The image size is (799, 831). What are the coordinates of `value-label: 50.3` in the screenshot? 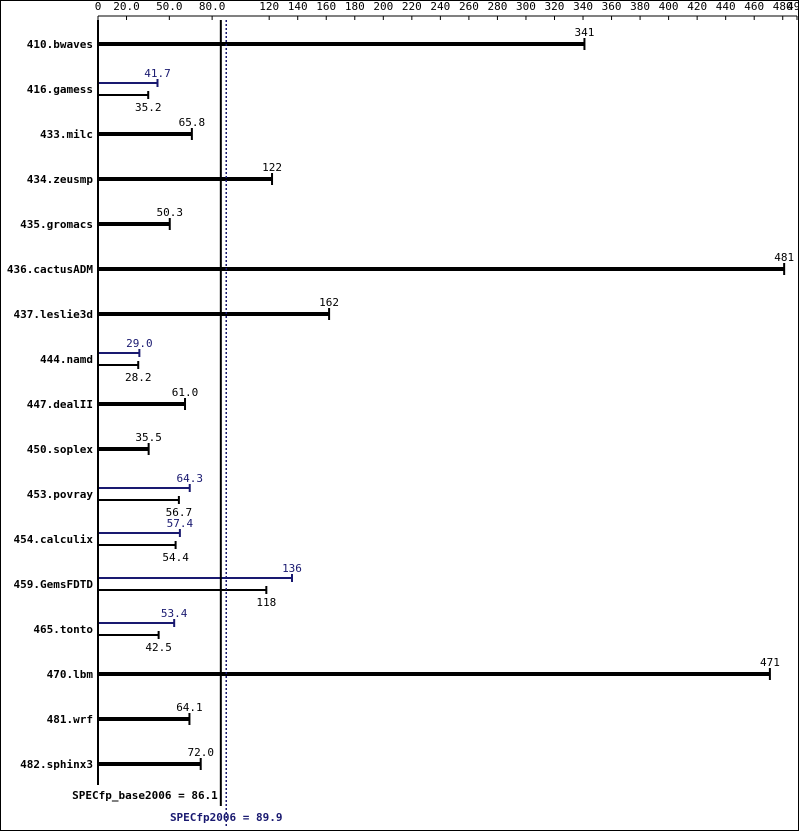 It's located at (170, 212).